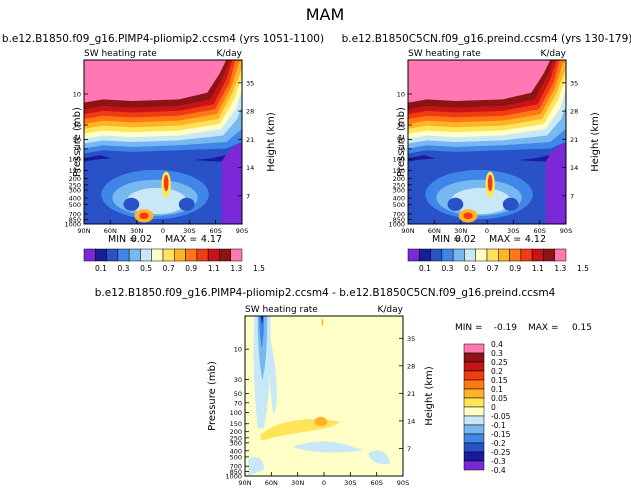 The height and width of the screenshot is (493, 631). I want to click on y2-tick-label: 35, so click(250, 83).